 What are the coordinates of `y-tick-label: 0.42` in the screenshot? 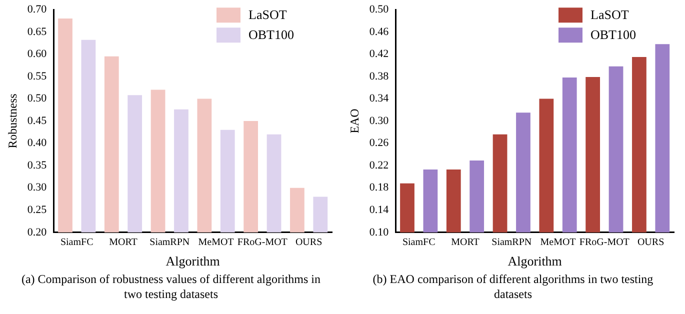 It's located at (379, 54).